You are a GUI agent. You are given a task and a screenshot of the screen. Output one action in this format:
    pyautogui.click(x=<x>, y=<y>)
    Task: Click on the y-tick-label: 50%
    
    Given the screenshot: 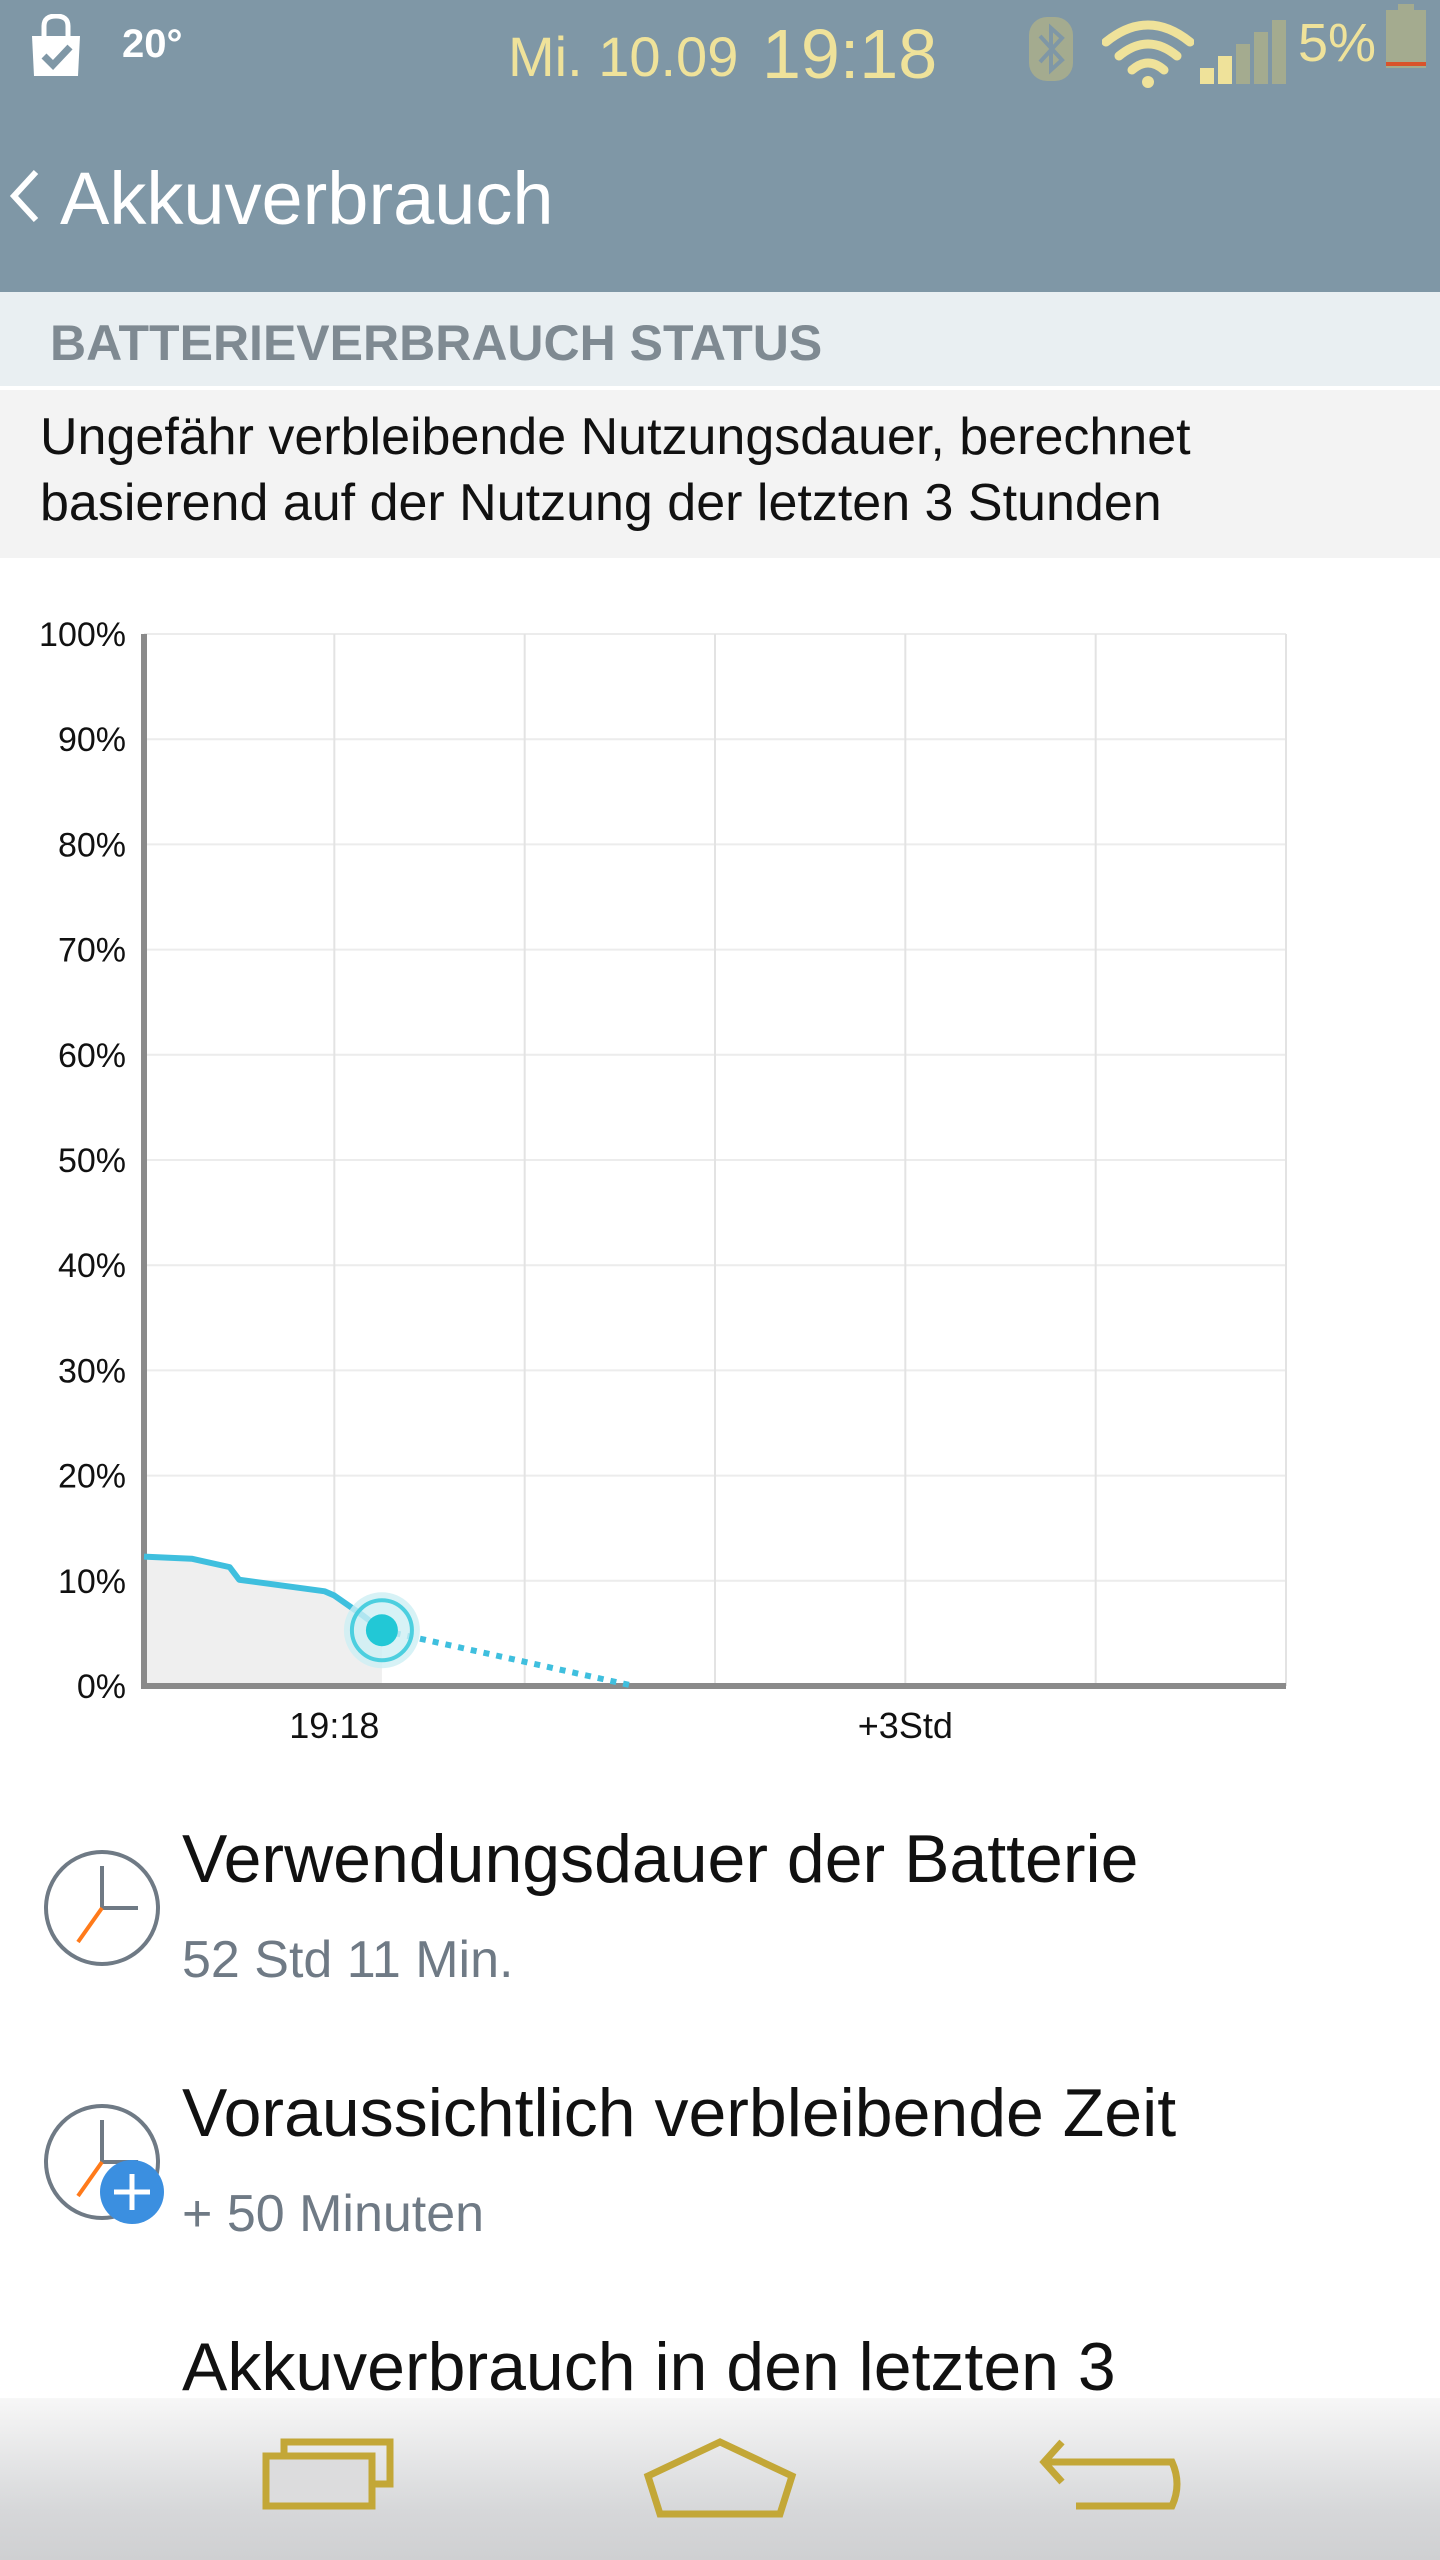 What is the action you would take?
    pyautogui.click(x=92, y=1161)
    